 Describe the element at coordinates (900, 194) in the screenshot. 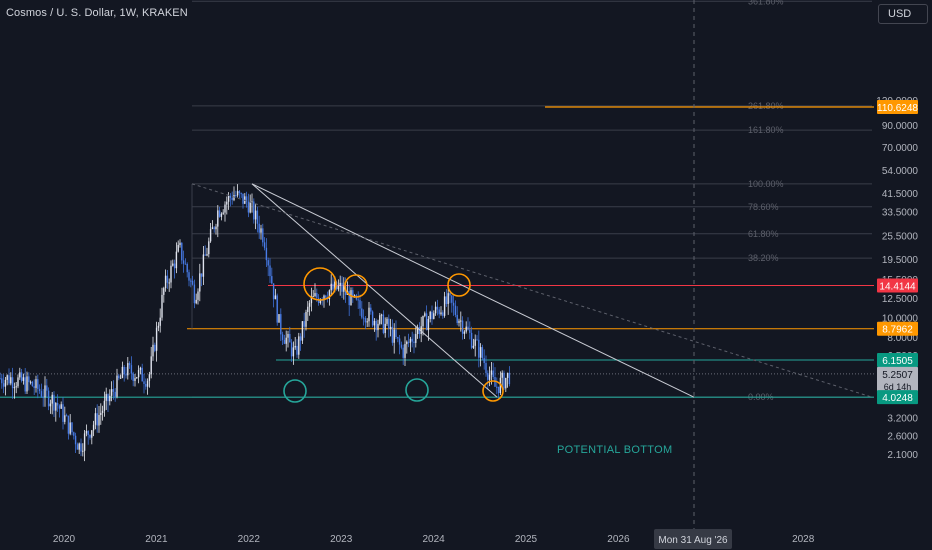

I see `price-tick-label: 41.5000` at that location.